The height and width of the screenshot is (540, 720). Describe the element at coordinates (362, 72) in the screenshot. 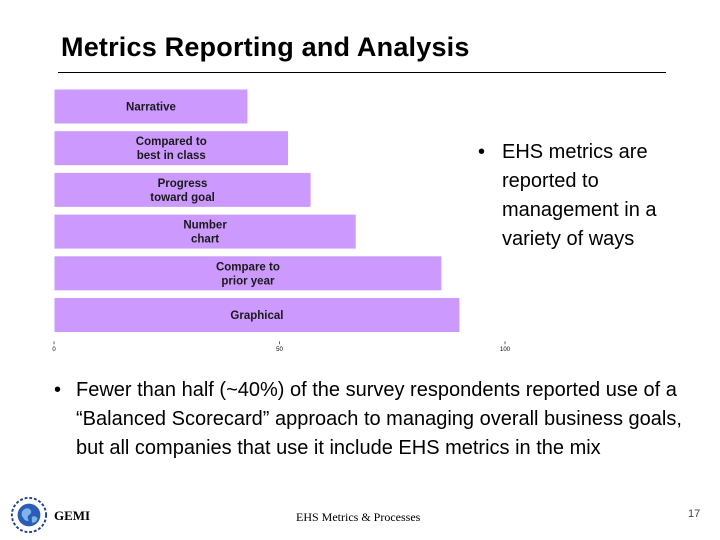

I see `title-divider` at that location.